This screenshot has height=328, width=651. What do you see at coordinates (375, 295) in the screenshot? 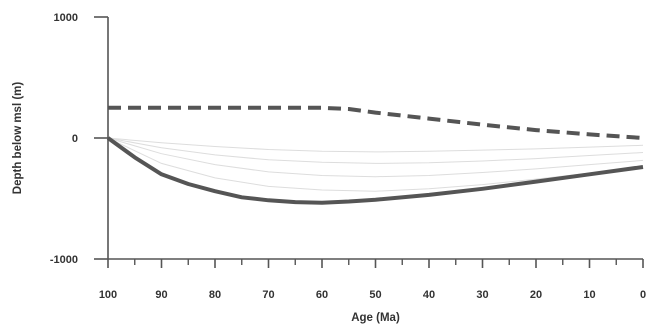
I see `x-tick-label: 50` at bounding box center [375, 295].